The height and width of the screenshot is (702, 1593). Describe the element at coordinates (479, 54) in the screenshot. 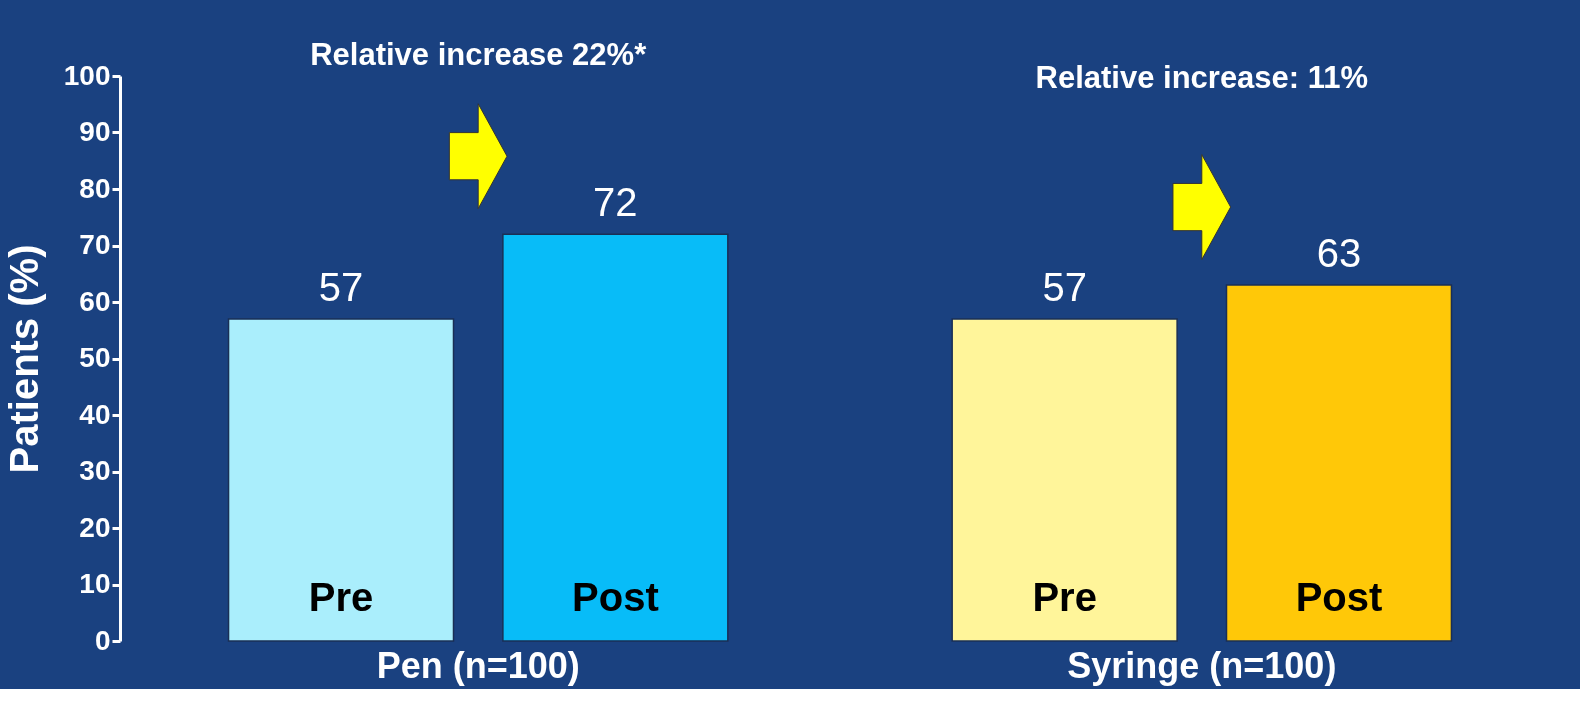

I see `text: Relative increase 22%*` at that location.